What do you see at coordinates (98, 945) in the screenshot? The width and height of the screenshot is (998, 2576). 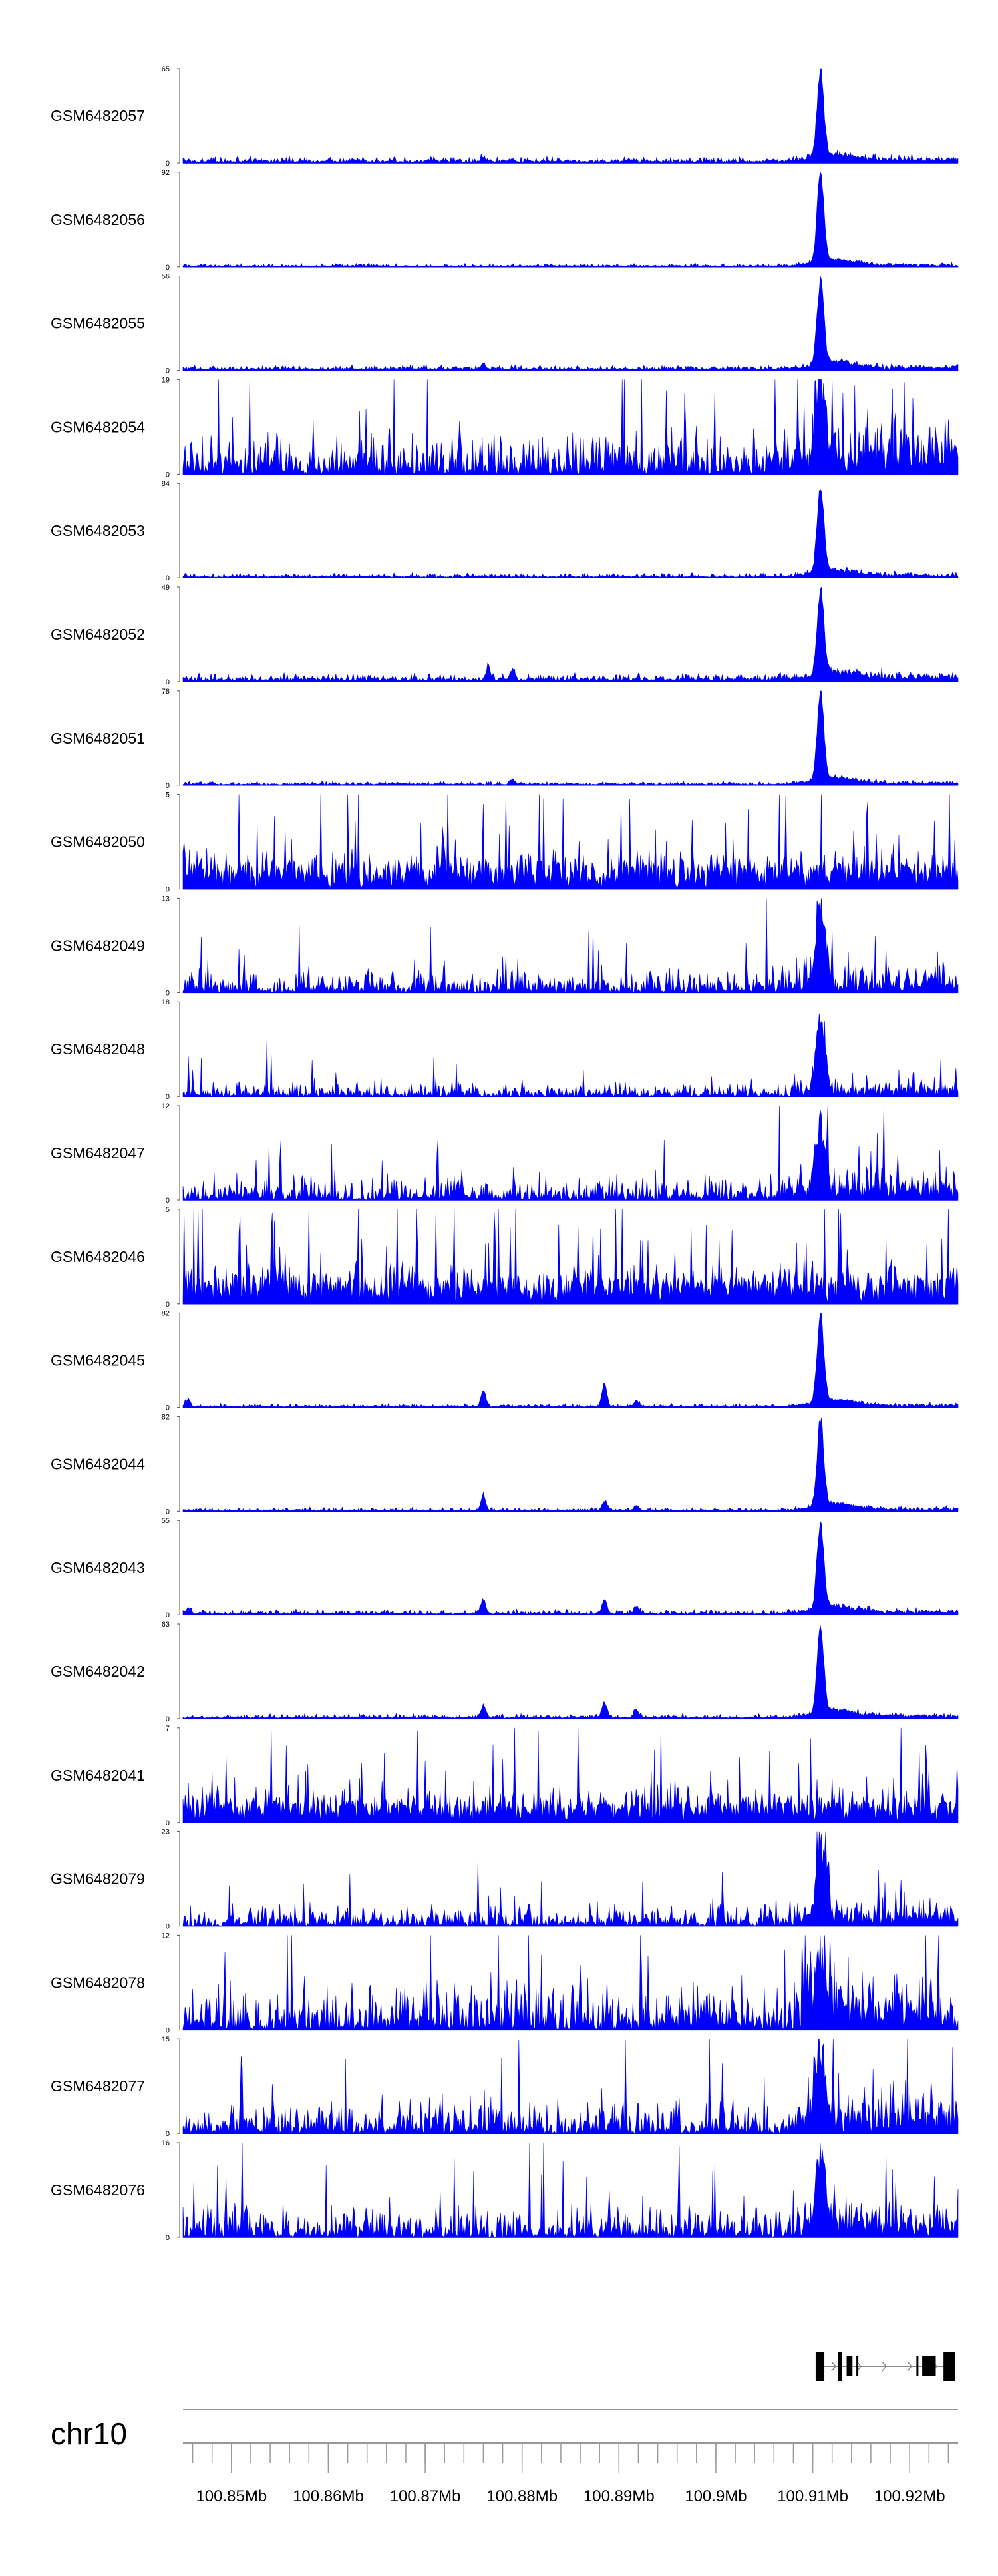 I see `track-label: GSM6482049` at bounding box center [98, 945].